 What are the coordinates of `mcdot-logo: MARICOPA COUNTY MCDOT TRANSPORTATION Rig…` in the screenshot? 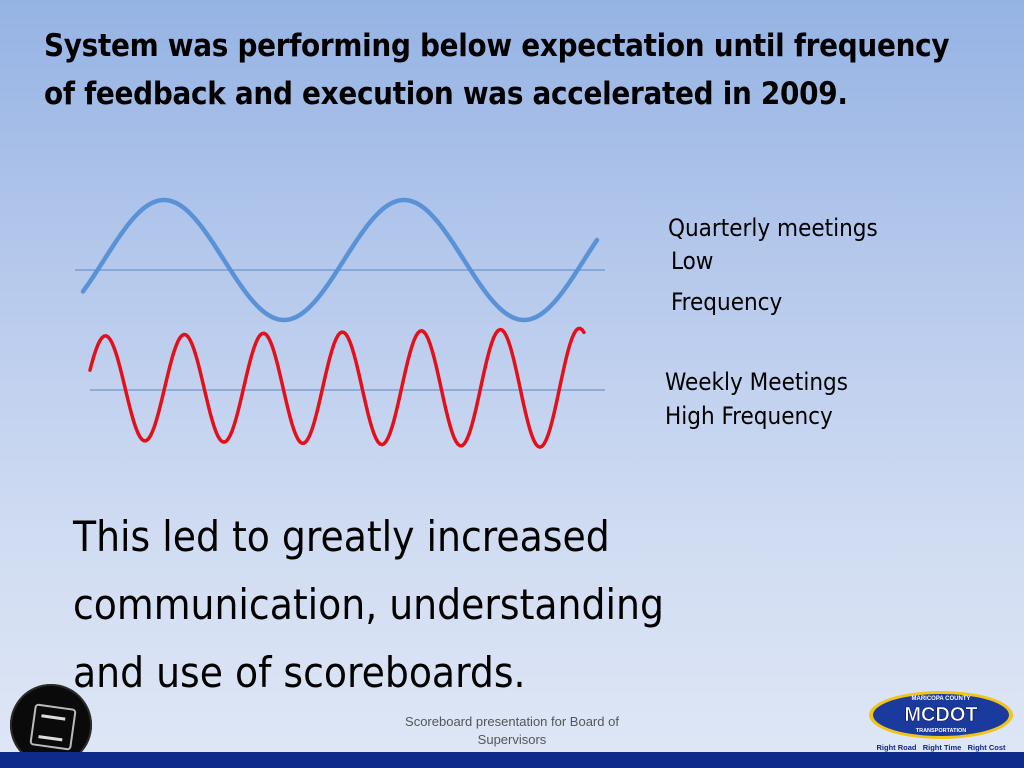 It's located at (941, 721).